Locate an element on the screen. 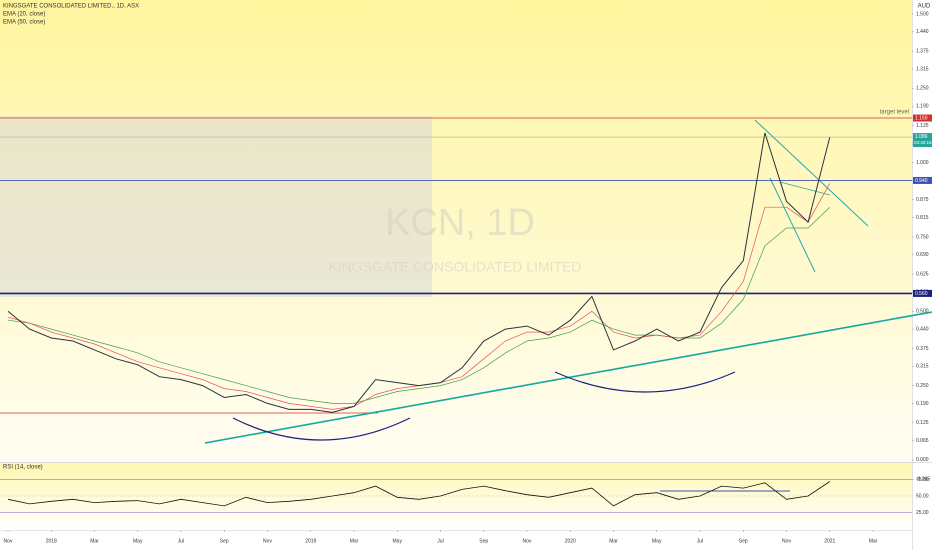 The width and height of the screenshot is (932, 550). rsi-line is located at coordinates (419, 494).